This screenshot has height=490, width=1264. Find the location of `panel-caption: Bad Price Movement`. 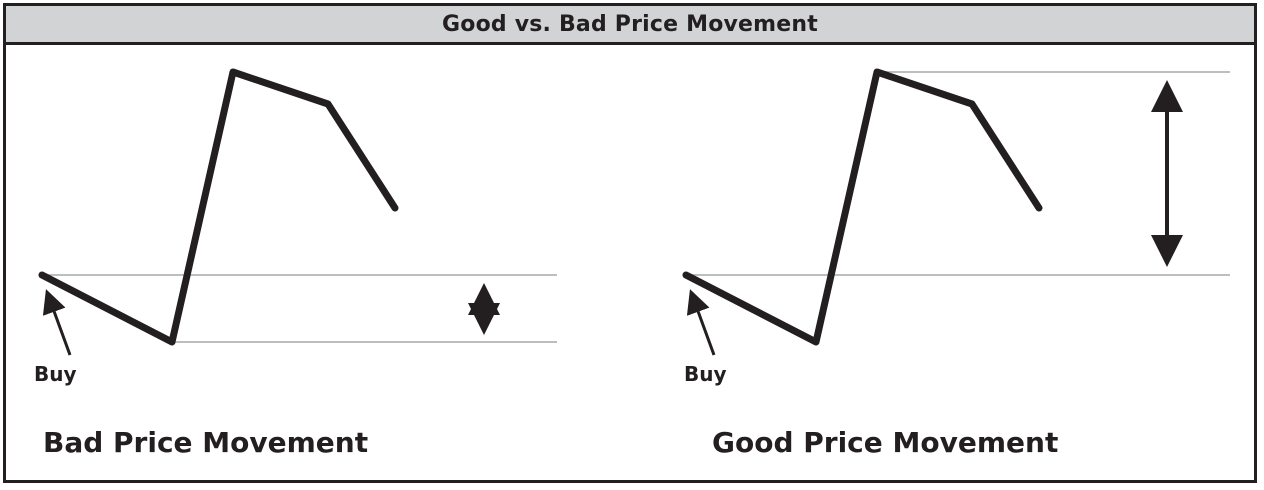

panel-caption: Bad Price Movement is located at coordinates (205, 442).